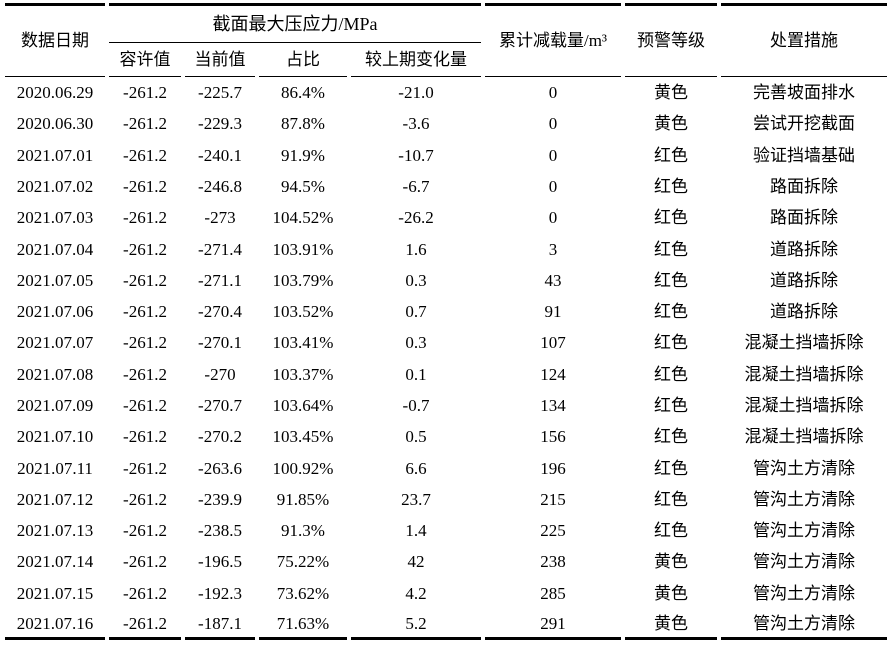 The image size is (892, 650). I want to click on cell-cumulative-unload: 291, so click(553, 625).